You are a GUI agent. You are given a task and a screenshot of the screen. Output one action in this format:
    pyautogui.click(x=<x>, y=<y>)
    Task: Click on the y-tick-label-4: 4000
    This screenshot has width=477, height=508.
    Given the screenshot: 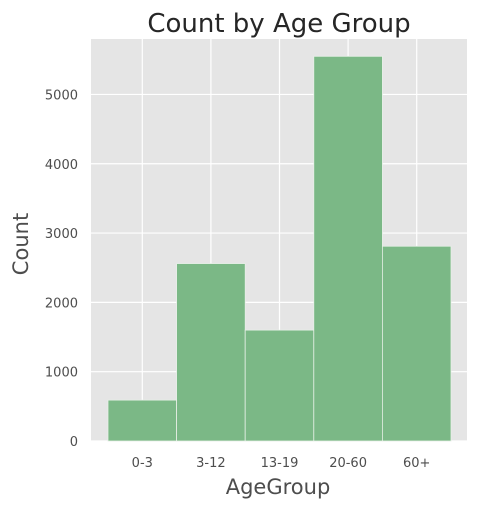 What is the action you would take?
    pyautogui.click(x=61, y=165)
    